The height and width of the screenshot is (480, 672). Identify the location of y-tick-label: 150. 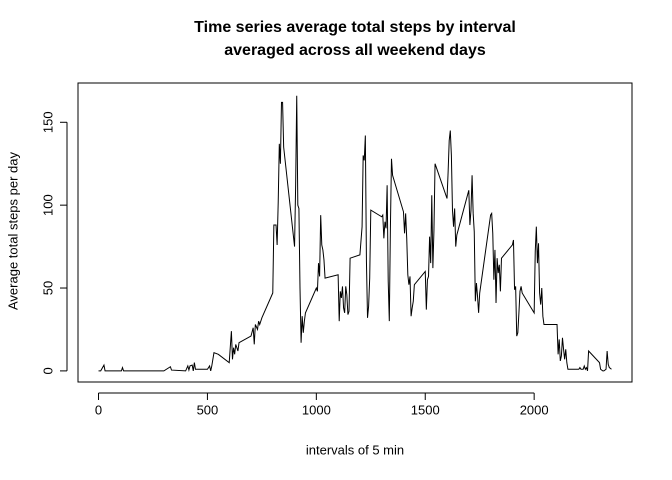
(47, 122).